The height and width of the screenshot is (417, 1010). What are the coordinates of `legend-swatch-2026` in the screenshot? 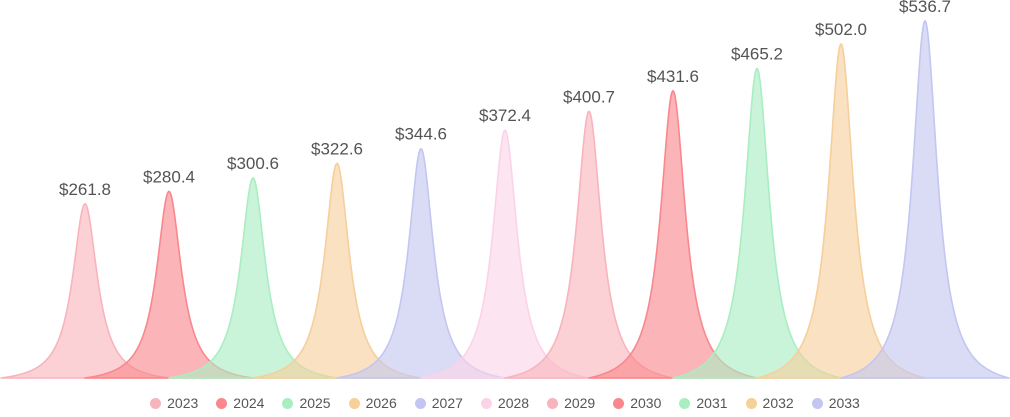 It's located at (354, 403).